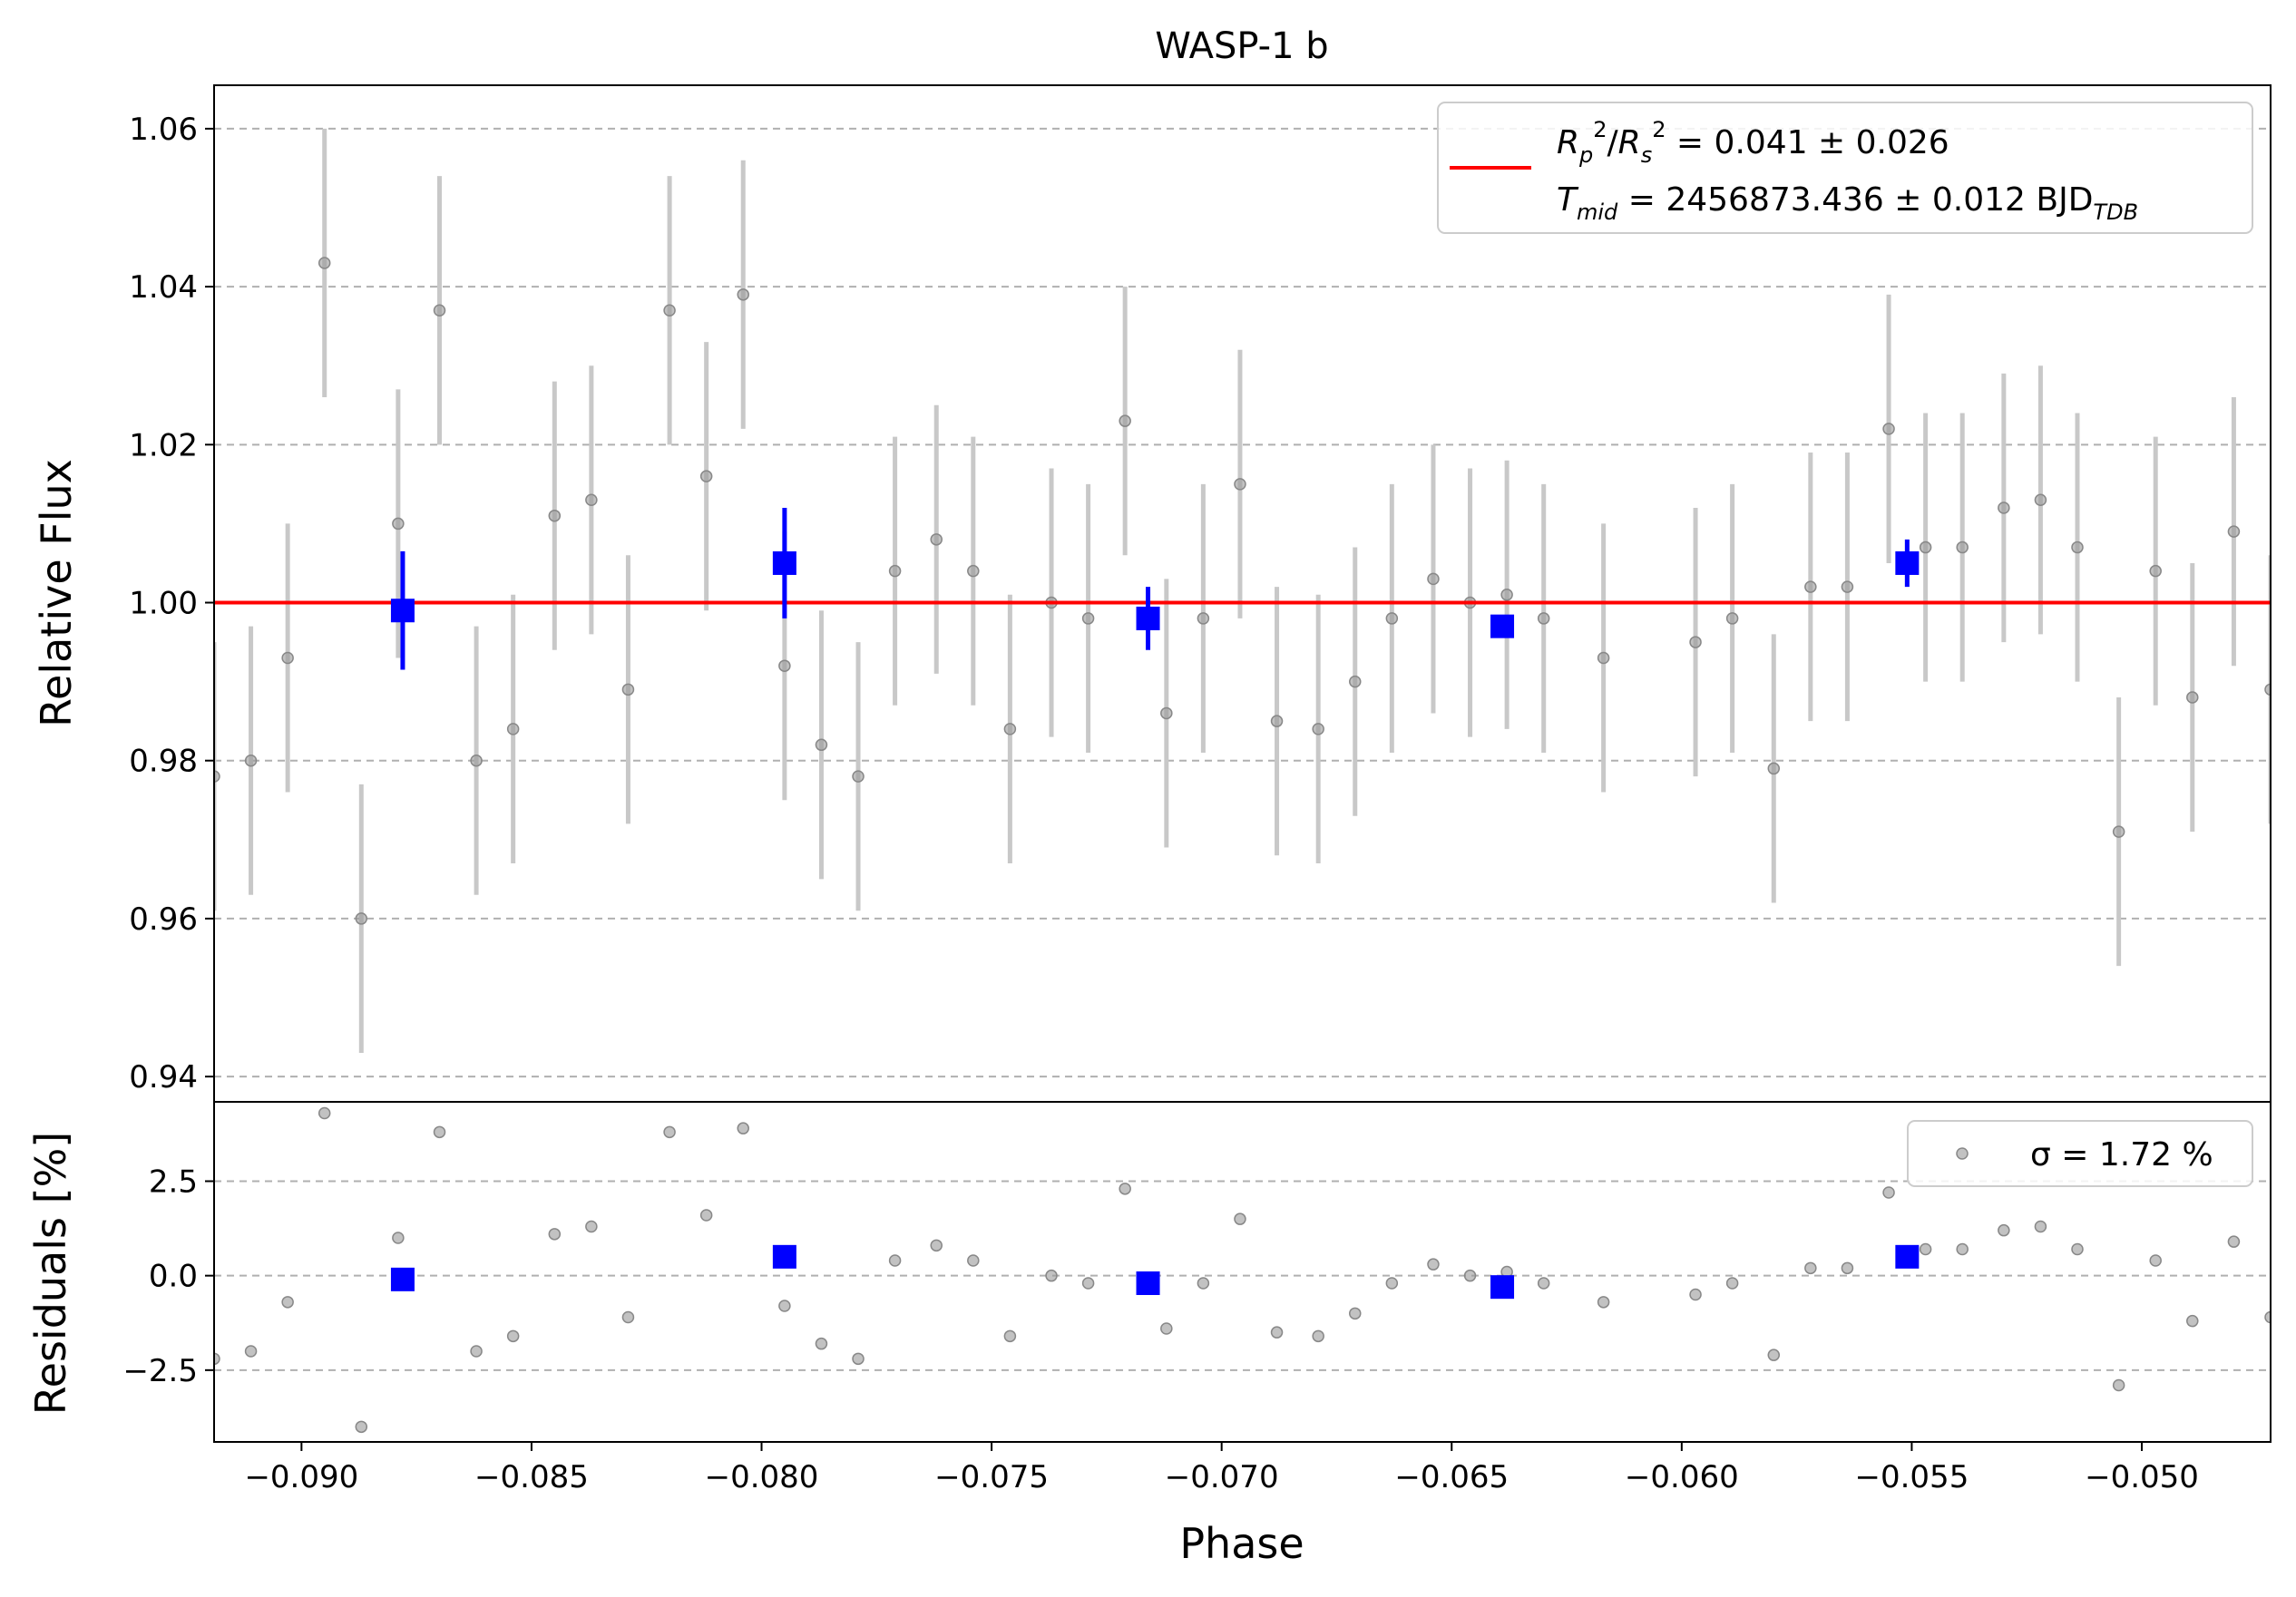  What do you see at coordinates (1451, 1477) in the screenshot?
I see `x-tick-label: −0.065` at bounding box center [1451, 1477].